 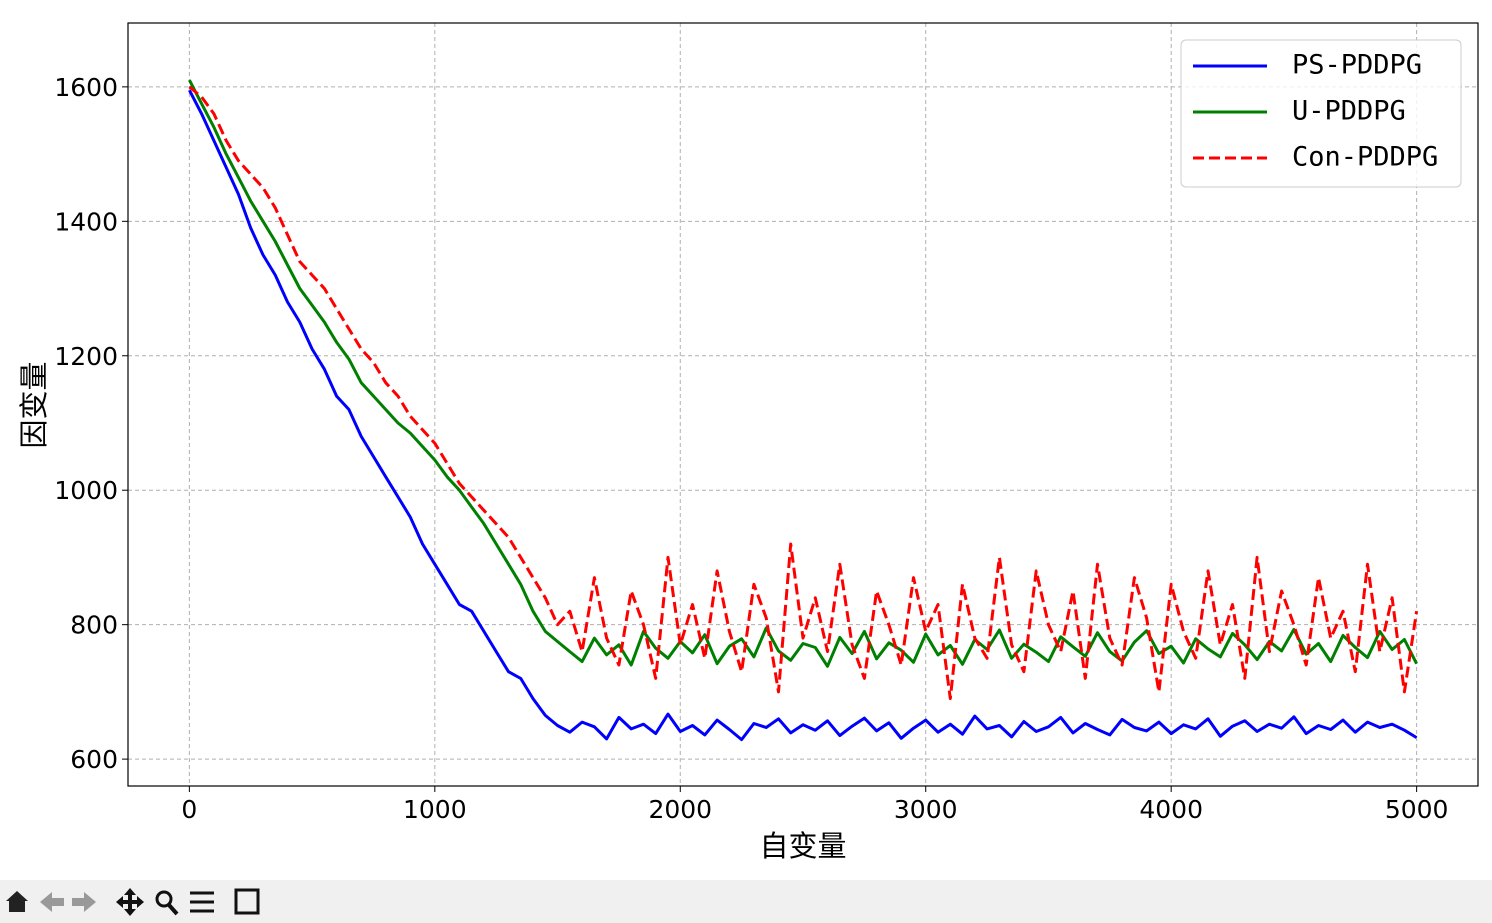 I want to click on legend-label: PS-PDDPG, so click(x=1357, y=65).